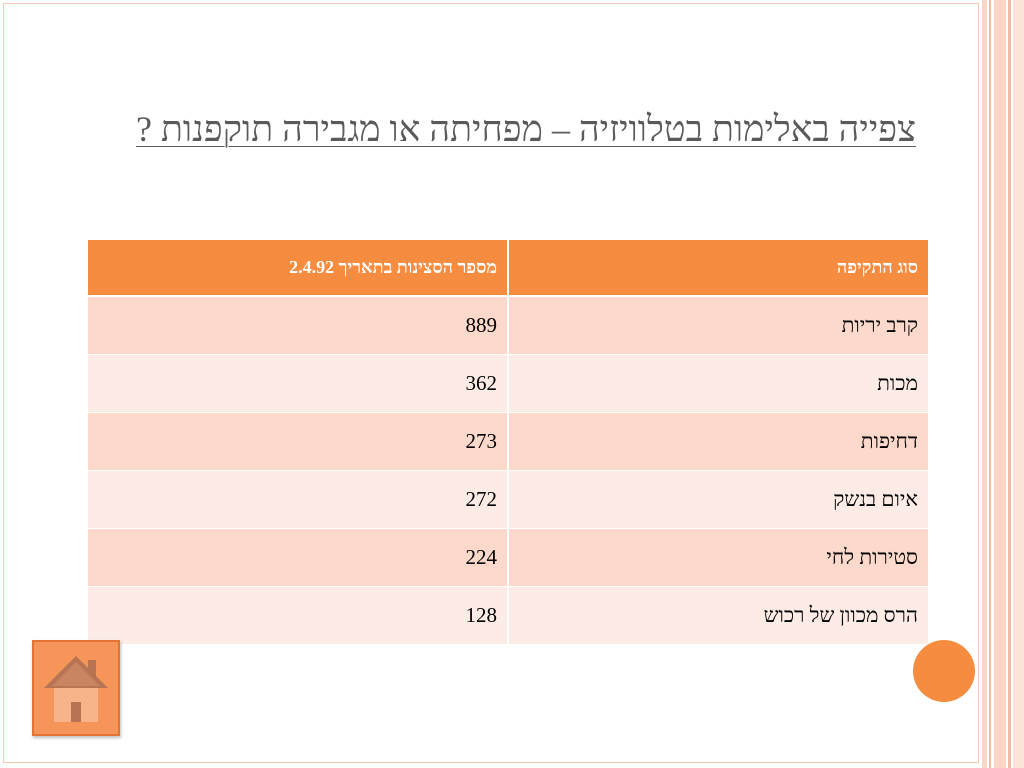  What do you see at coordinates (718, 499) in the screenshot?
I see `cell-assault-type: איום בנשק` at bounding box center [718, 499].